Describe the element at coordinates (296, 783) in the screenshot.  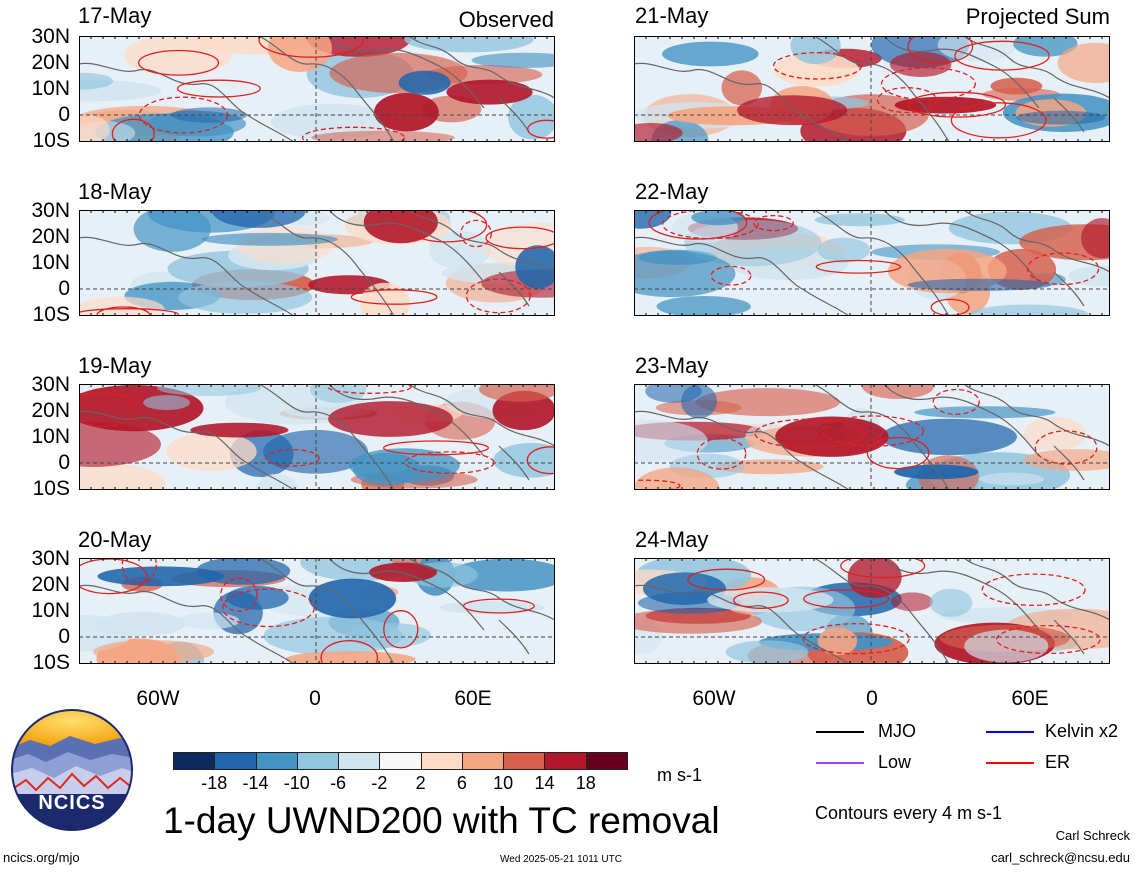
I see `colorbar-tick-label: -10` at that location.